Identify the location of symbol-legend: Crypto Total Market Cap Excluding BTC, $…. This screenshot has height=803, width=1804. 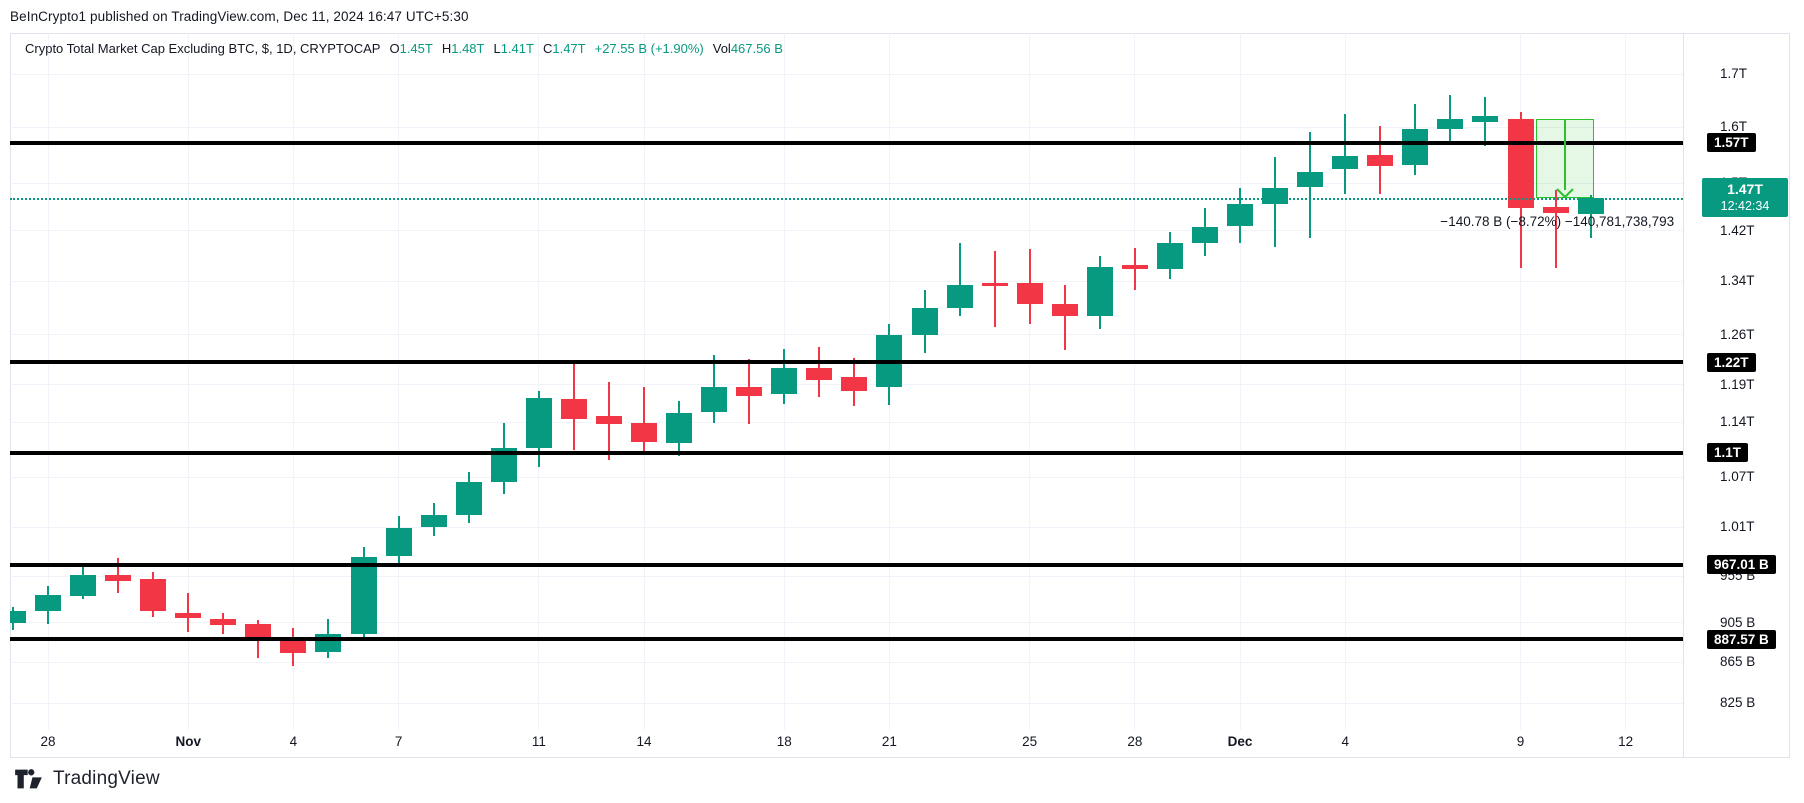
(404, 48).